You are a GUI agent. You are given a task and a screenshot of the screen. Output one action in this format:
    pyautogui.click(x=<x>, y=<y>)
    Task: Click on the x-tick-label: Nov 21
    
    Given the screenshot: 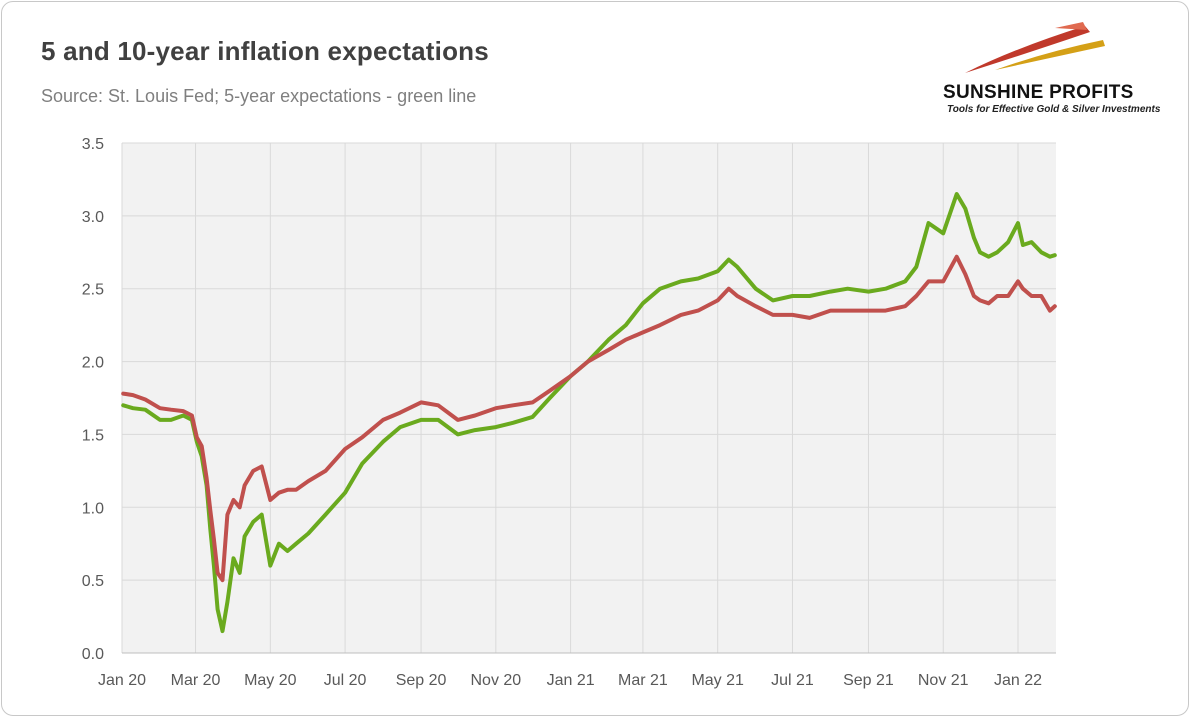 What is the action you would take?
    pyautogui.click(x=943, y=680)
    